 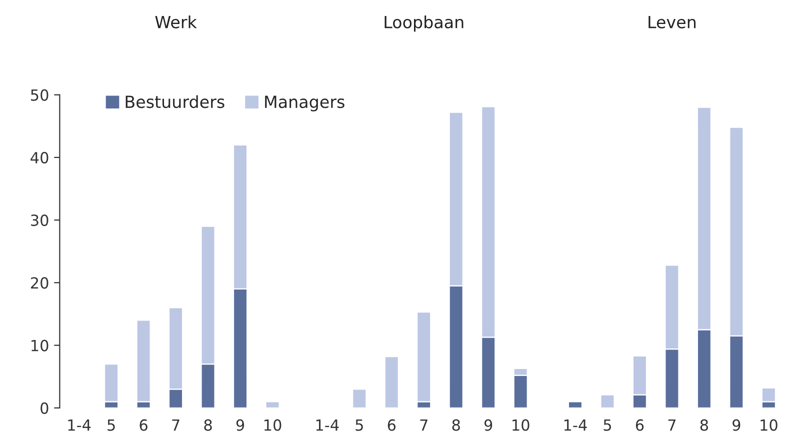 I want to click on y-tick-label: 40, so click(x=39, y=158).